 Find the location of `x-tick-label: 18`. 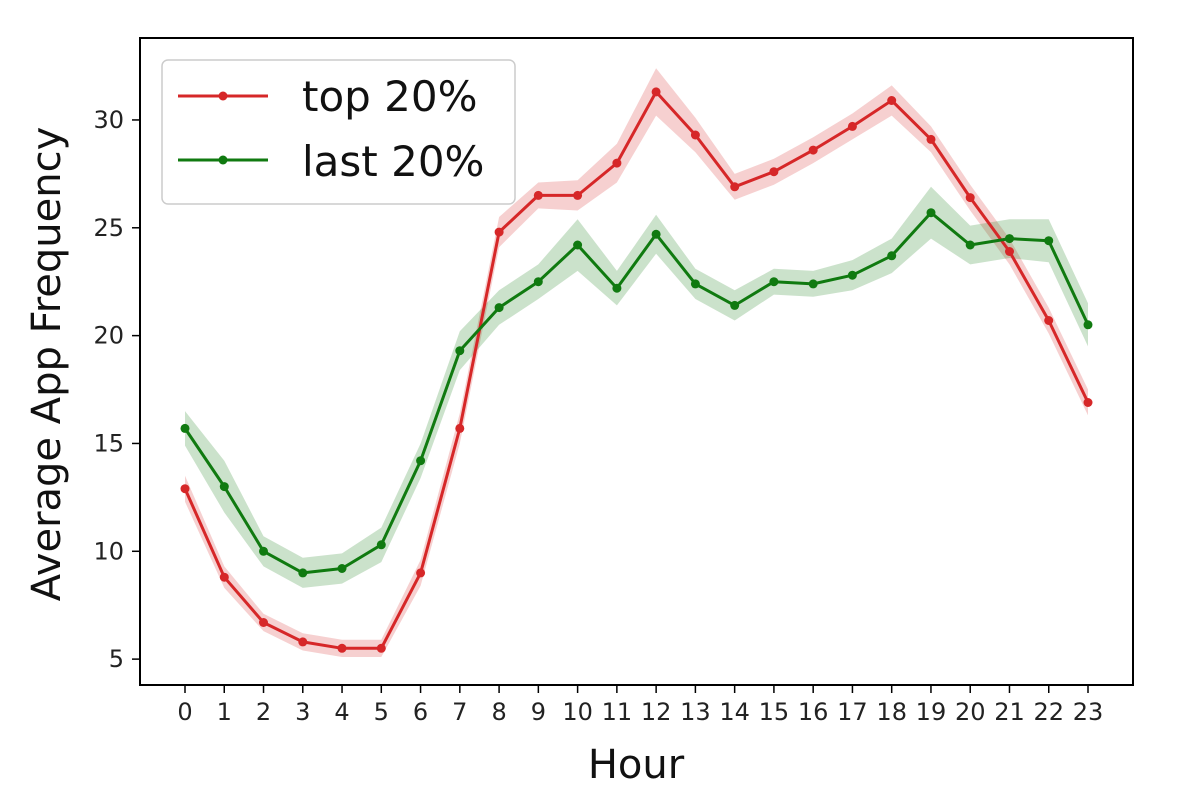

x-tick-label: 18 is located at coordinates (891, 712).